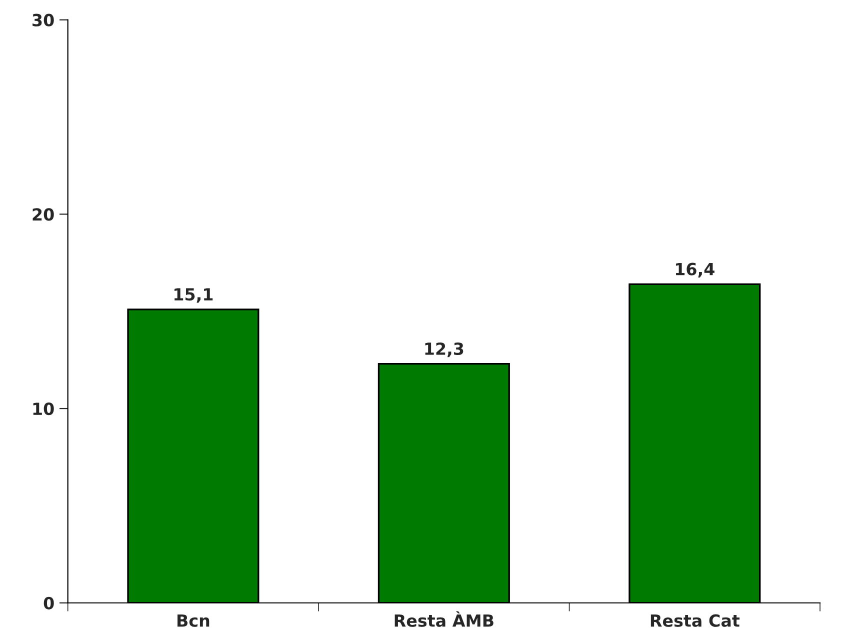 The width and height of the screenshot is (848, 640). What do you see at coordinates (444, 619) in the screenshot?
I see `x-tick-label: Resta ÀMB` at bounding box center [444, 619].